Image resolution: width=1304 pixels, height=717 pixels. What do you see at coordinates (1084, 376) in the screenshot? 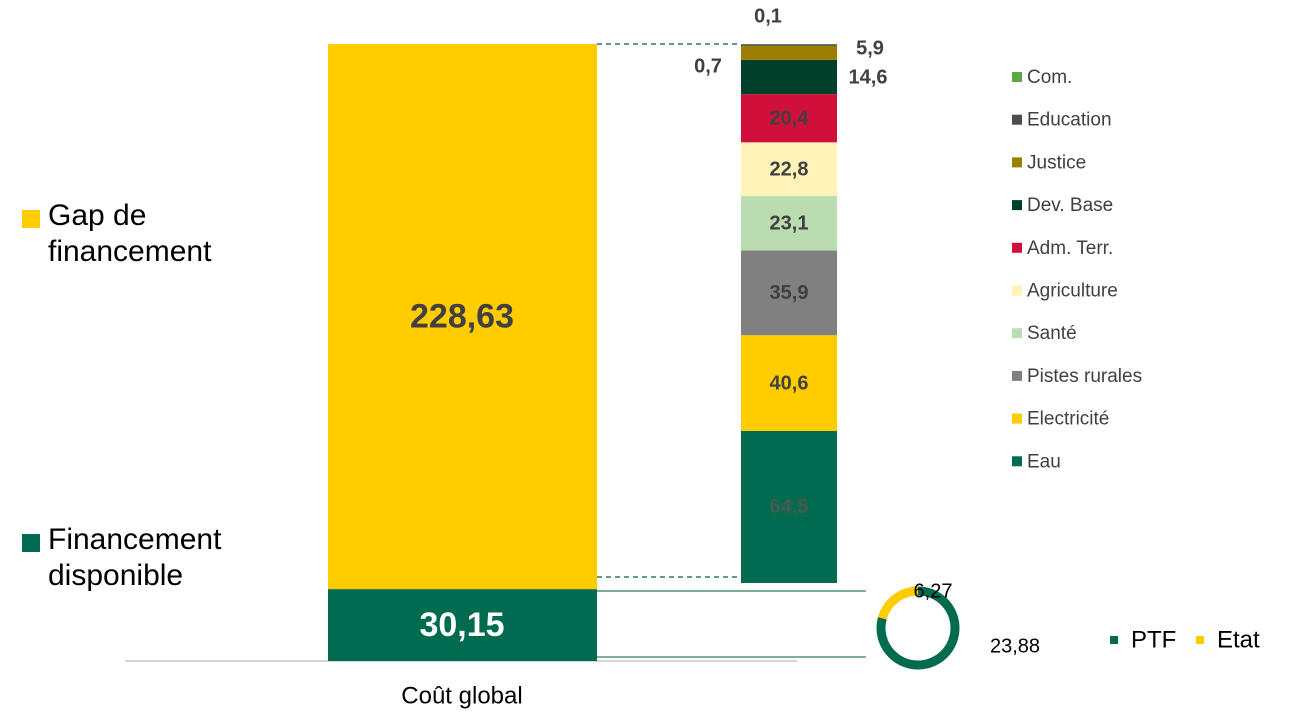
I see `legend-label: Pistes rurales` at bounding box center [1084, 376].